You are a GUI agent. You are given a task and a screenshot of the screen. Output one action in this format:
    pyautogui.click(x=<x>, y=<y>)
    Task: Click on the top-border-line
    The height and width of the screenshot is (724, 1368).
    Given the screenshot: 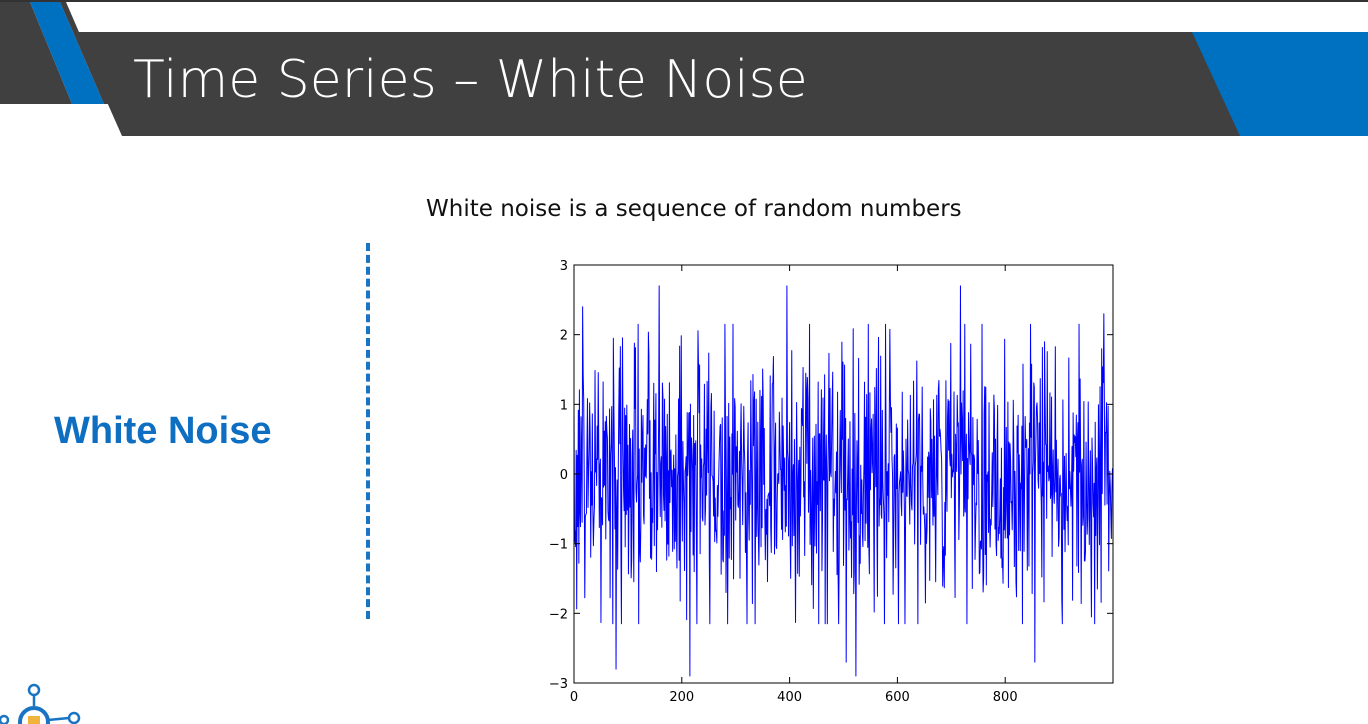 What is the action you would take?
    pyautogui.click(x=684, y=1)
    